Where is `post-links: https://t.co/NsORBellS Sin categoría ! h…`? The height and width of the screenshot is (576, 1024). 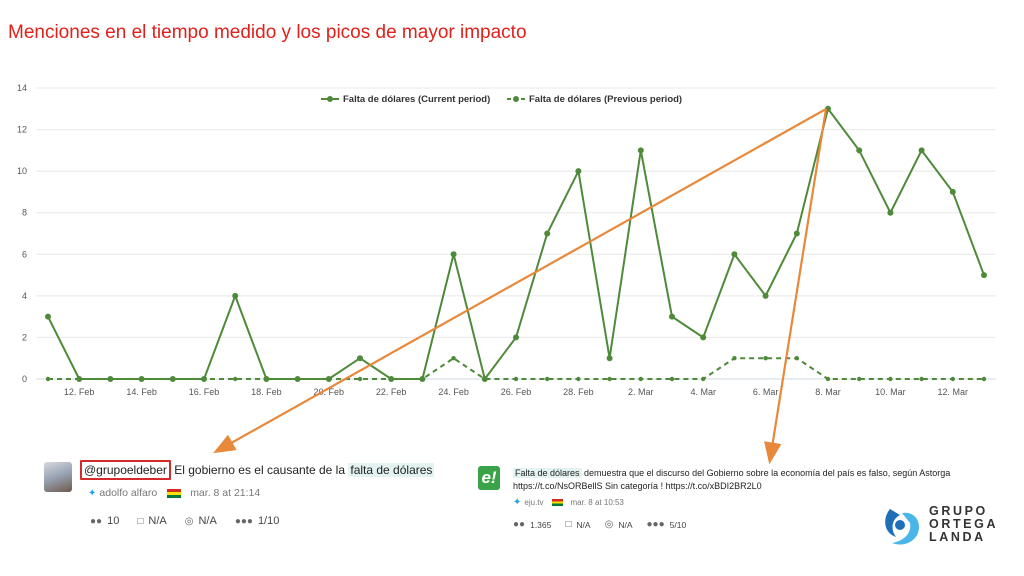 post-links: https://t.co/NsORBellS Sin categoría ! h… is located at coordinates (637, 486).